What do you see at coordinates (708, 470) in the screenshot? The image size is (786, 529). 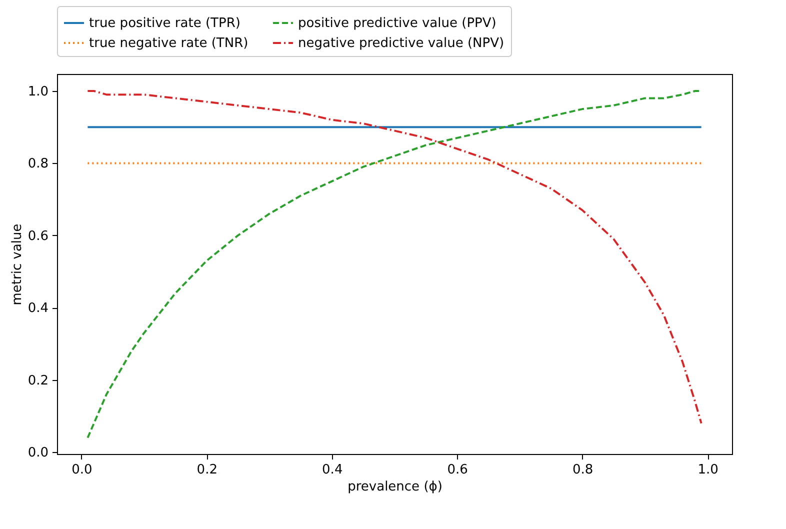 I see `x-tick-label: 1.0` at bounding box center [708, 470].